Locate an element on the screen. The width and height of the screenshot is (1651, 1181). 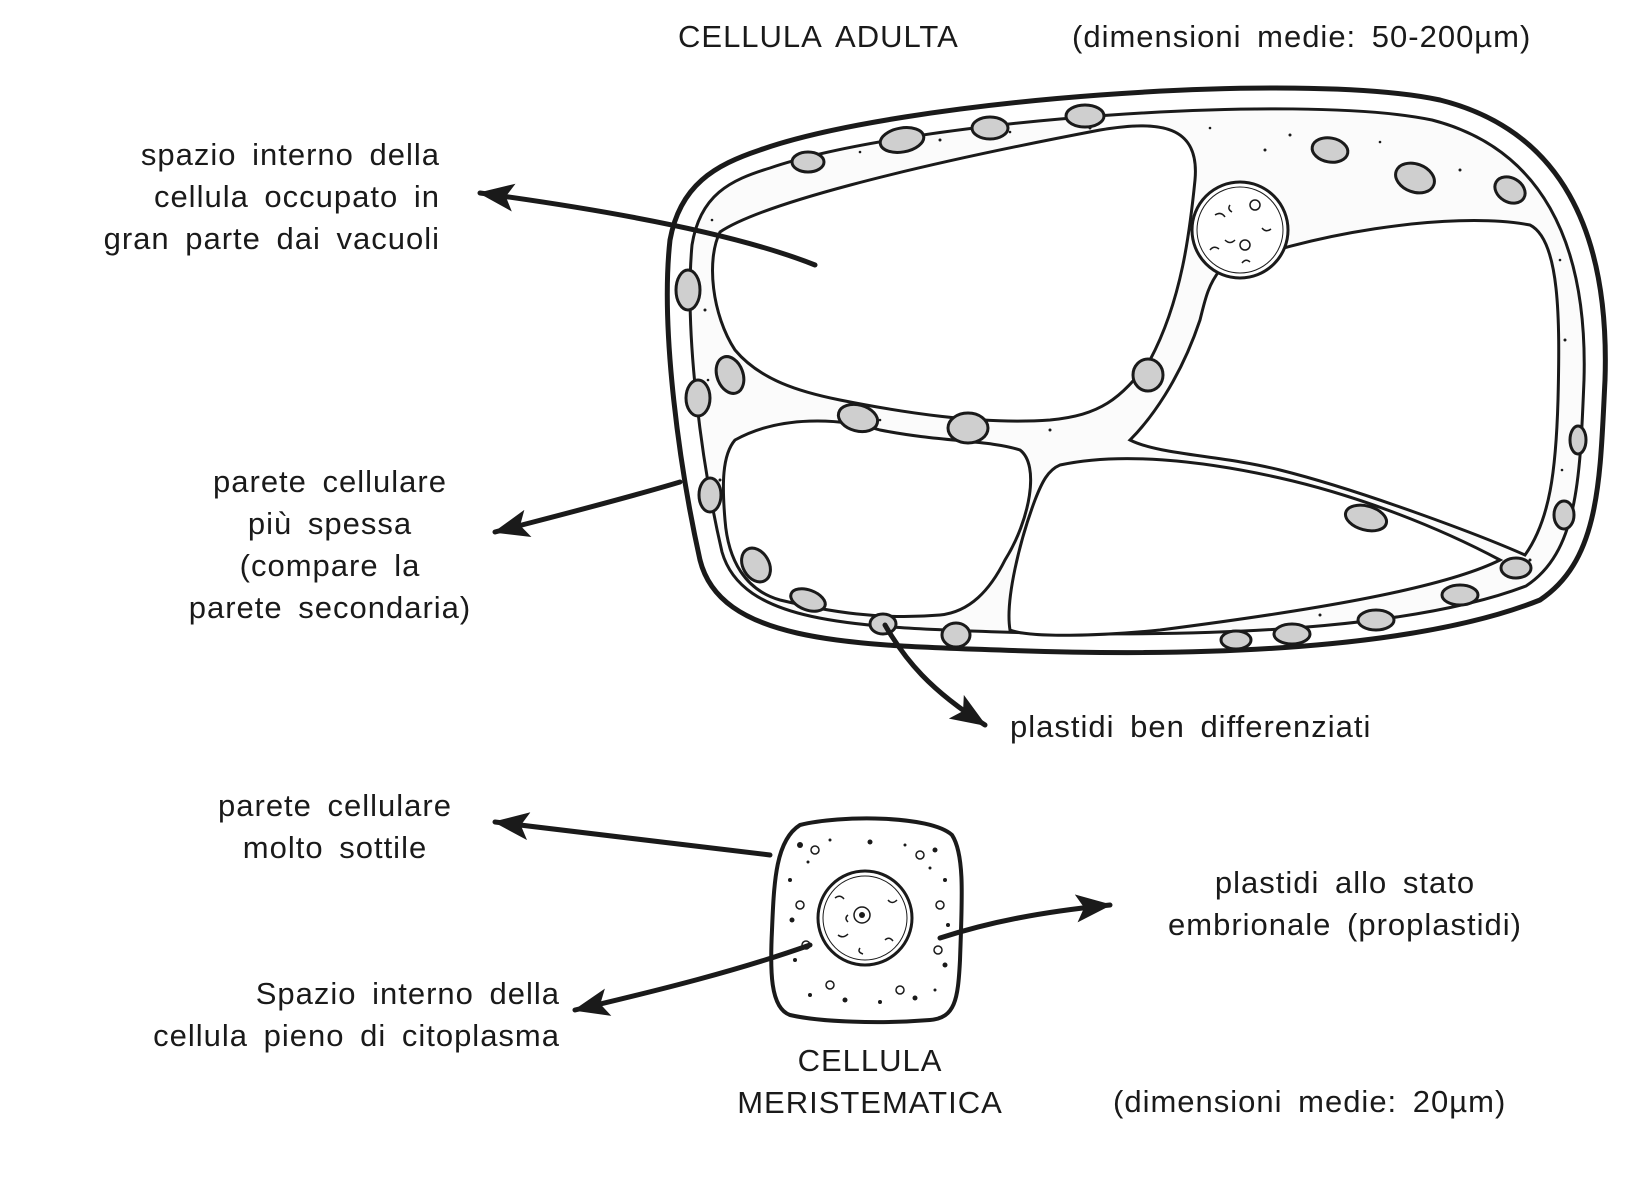
label-line: embrionale (proplastidi) is located at coordinates (1345, 924).